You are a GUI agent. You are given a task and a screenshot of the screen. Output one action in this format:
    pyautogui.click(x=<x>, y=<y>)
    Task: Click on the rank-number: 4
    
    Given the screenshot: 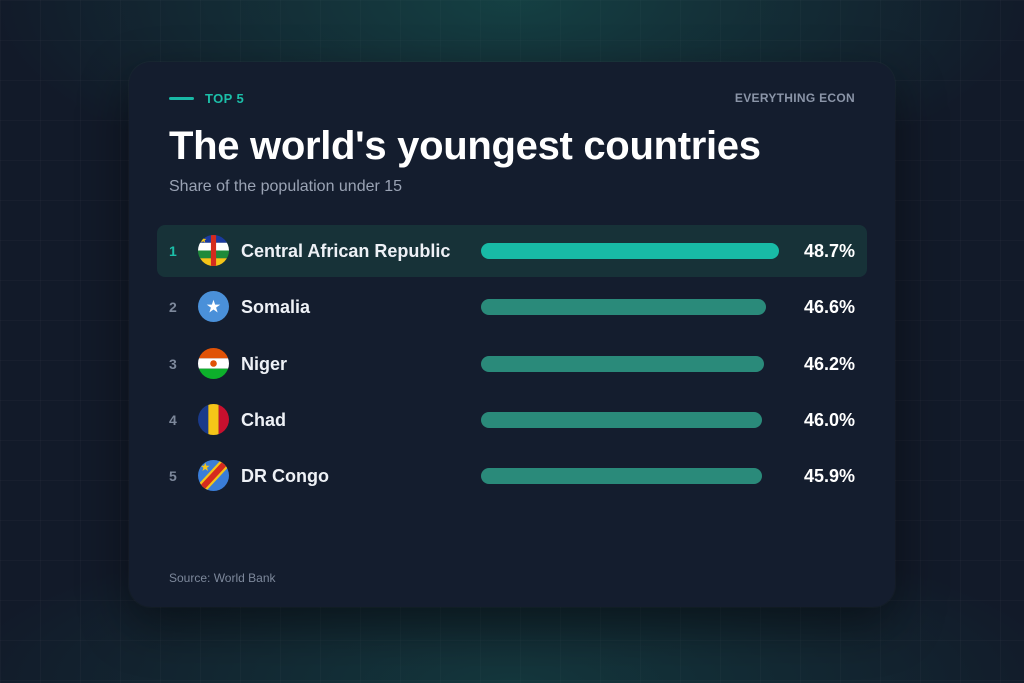 What is the action you would take?
    pyautogui.click(x=173, y=419)
    